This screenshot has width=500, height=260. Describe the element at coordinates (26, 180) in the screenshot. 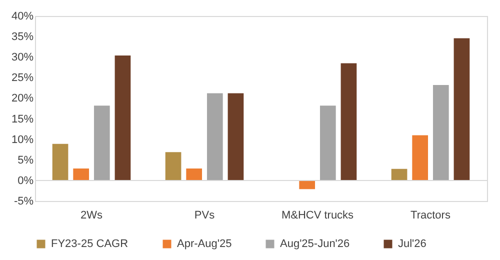

I see `y-tick-label: 0%` at that location.